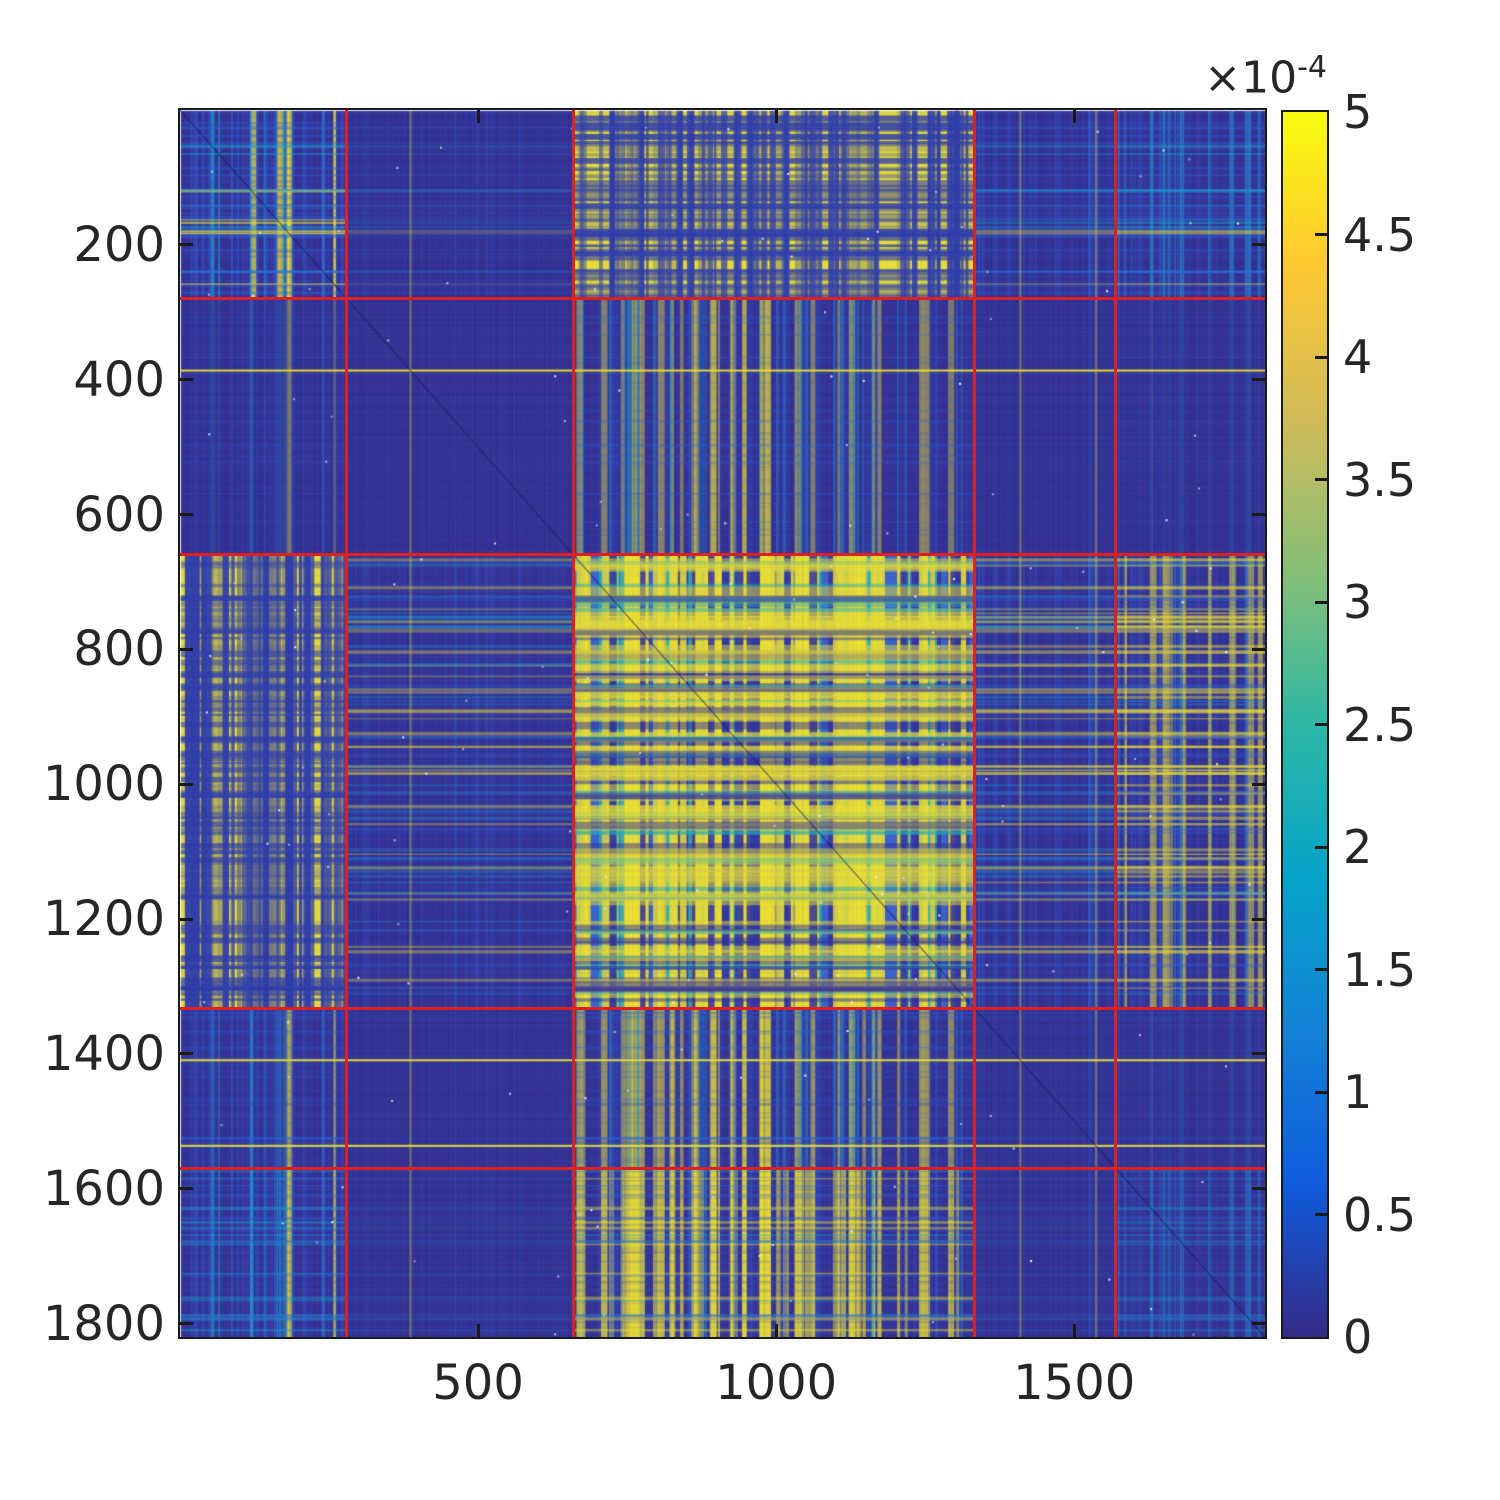 Image resolution: width=1500 pixels, height=1500 pixels. What do you see at coordinates (1380, 969) in the screenshot?
I see `colorbar-tick-label: 1.5` at bounding box center [1380, 969].